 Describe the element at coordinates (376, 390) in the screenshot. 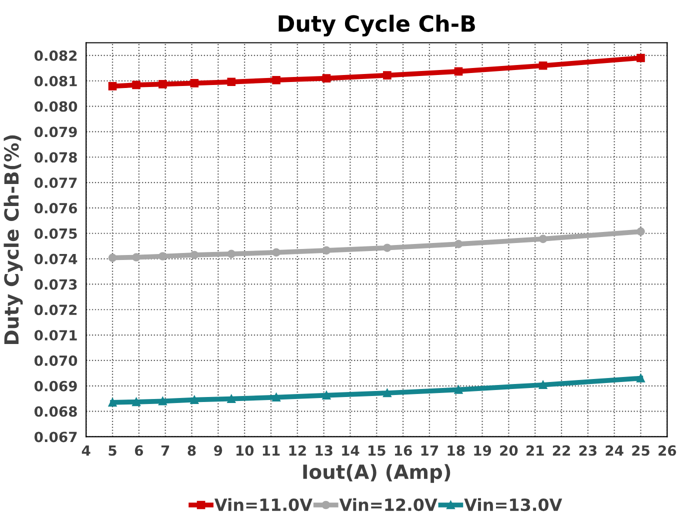

I see `line-series` at that location.